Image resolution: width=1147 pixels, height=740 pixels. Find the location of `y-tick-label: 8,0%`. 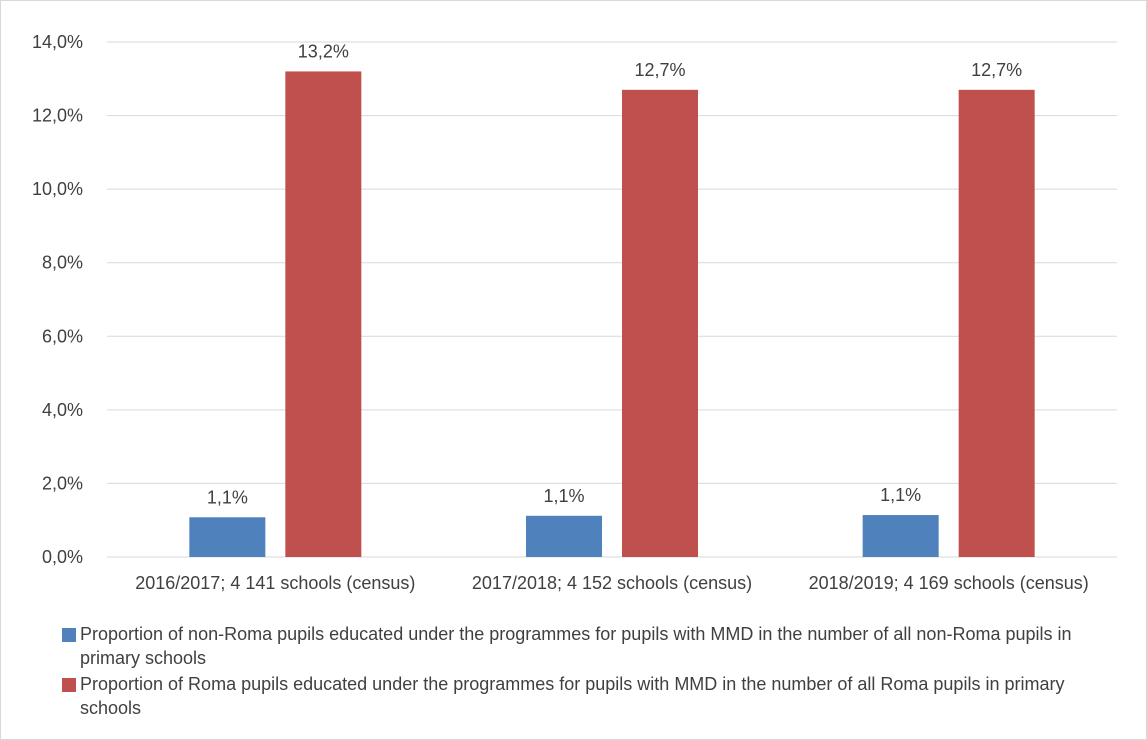

y-tick-label: 8,0% is located at coordinates (62, 263).